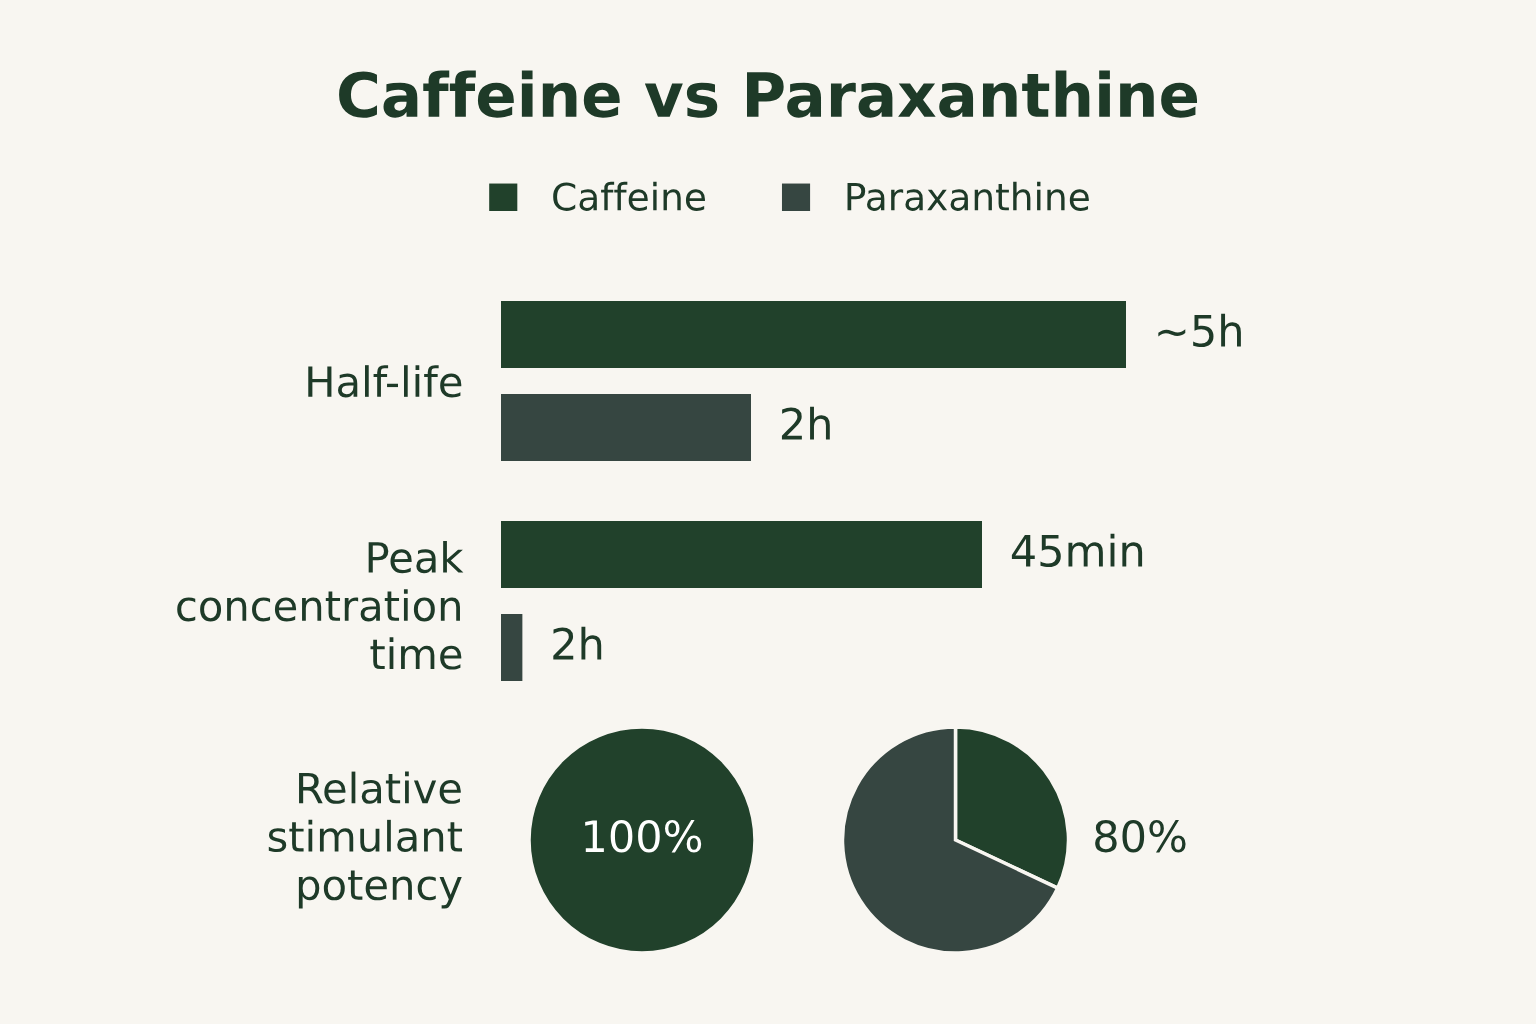 The height and width of the screenshot is (1024, 1536). Describe the element at coordinates (365, 840) in the screenshot. I see `text: Relative stimulant potency` at that location.